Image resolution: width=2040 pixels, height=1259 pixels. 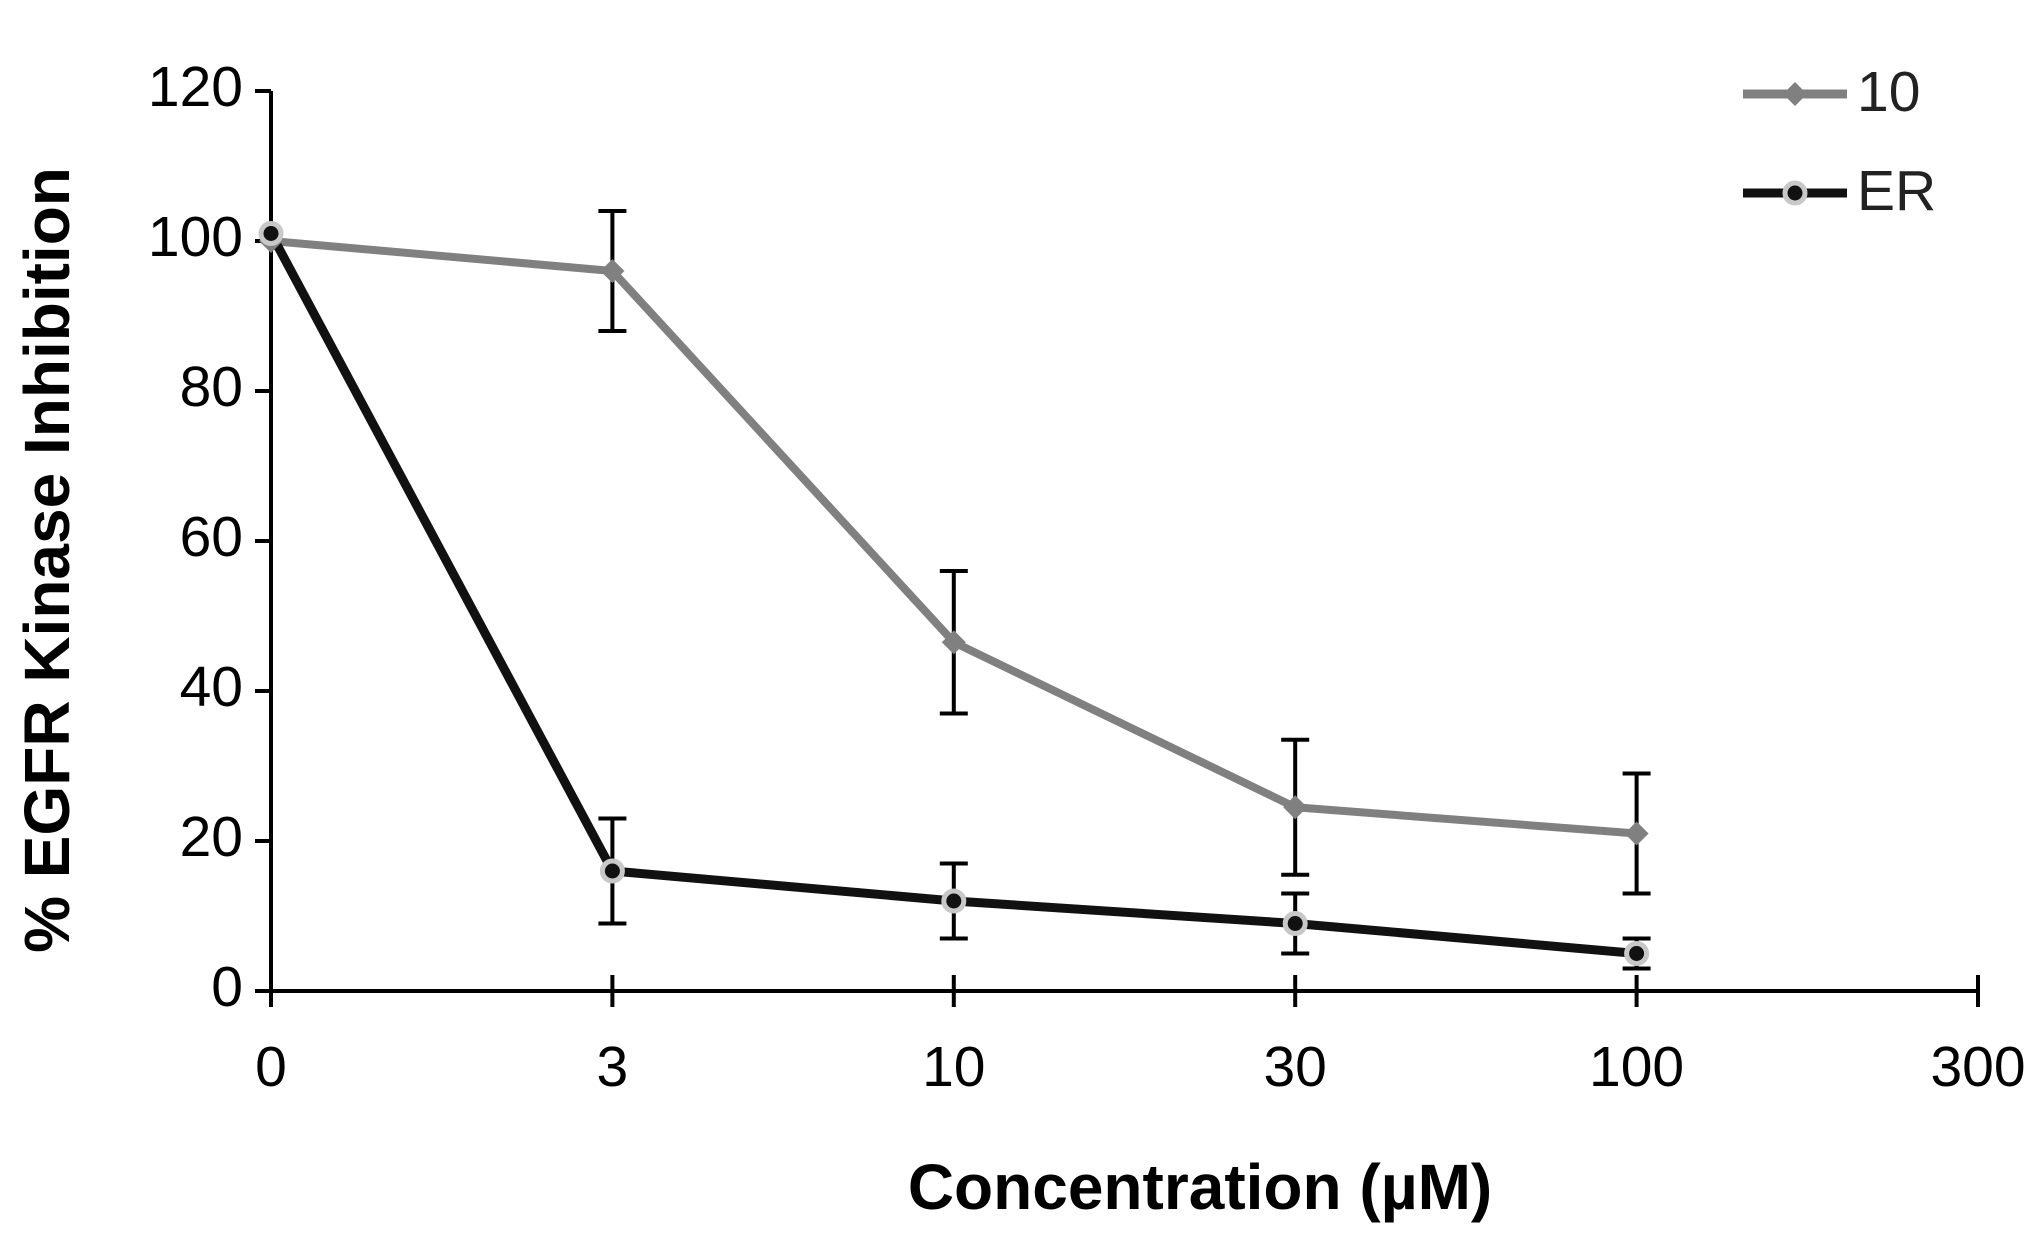 I want to click on x-tick-label: 300, so click(x=1977, y=1067).